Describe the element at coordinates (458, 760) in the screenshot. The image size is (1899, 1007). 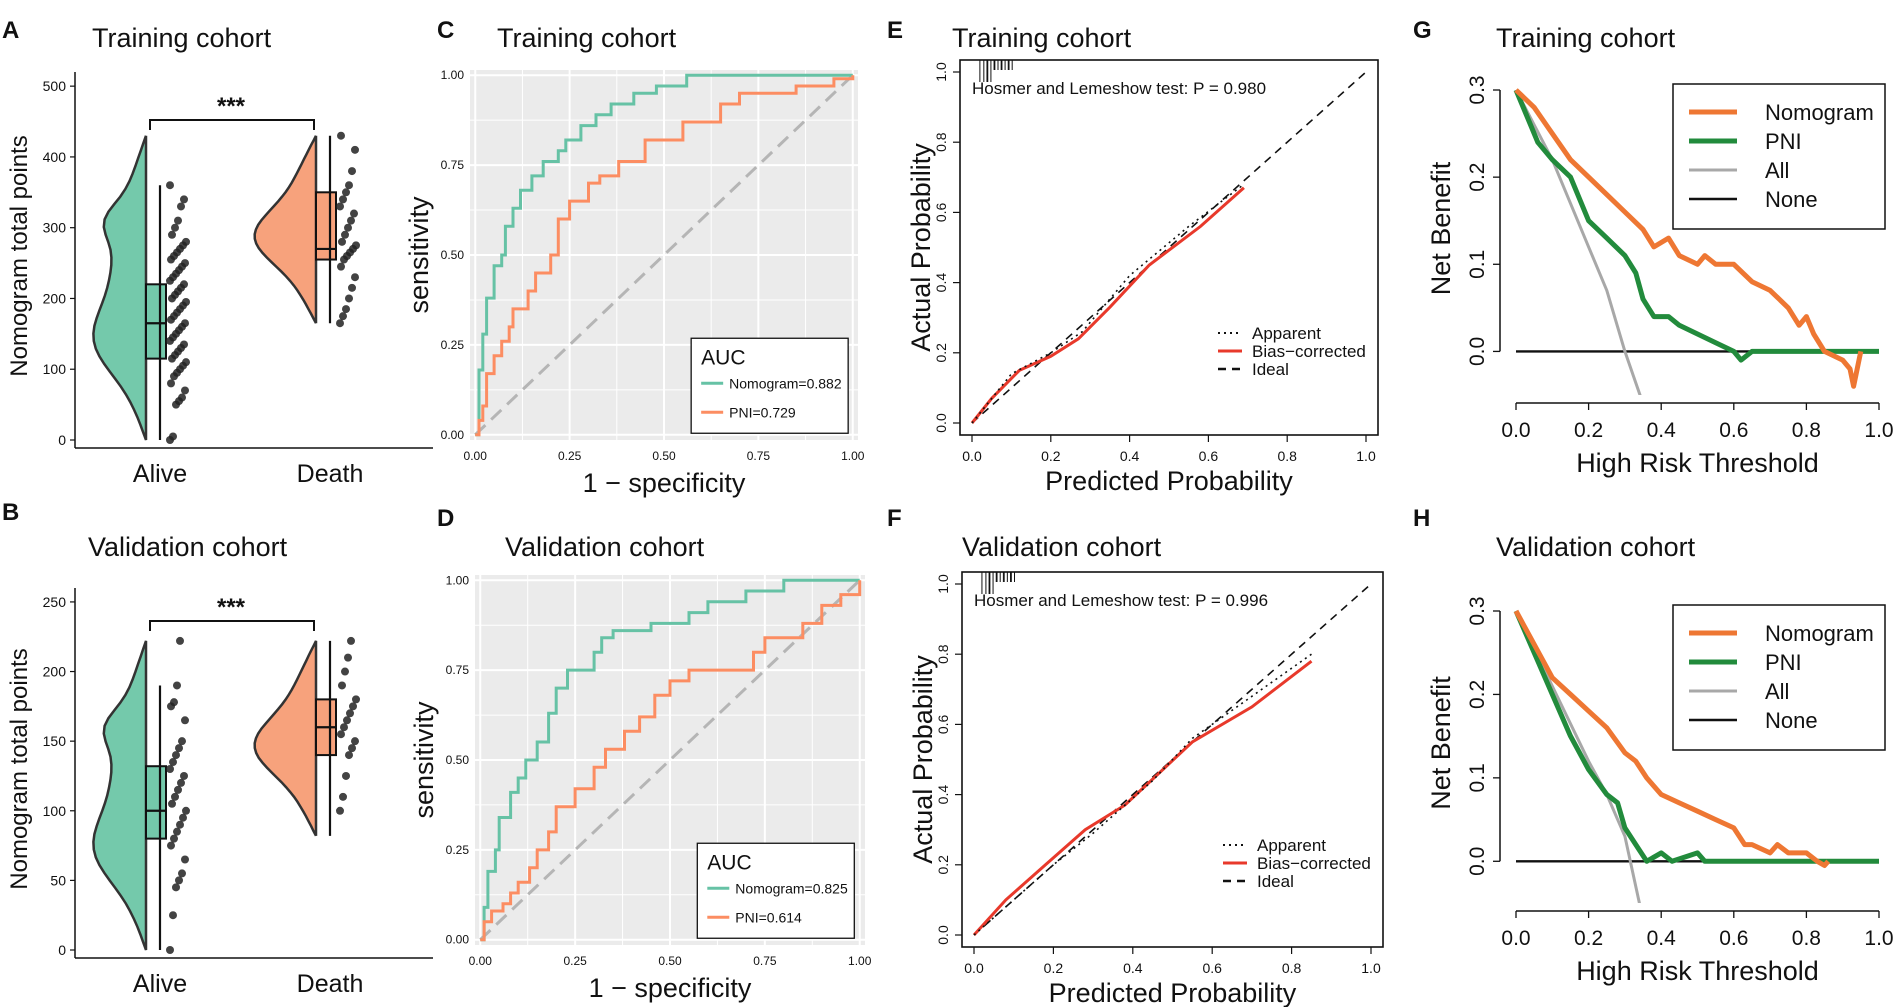
I see `y-tick-label: 0.50` at that location.